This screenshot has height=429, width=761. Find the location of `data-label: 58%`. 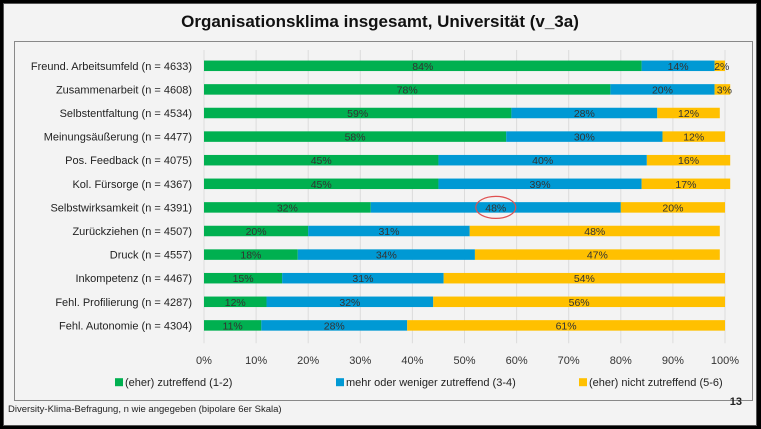

data-label: 58% is located at coordinates (355, 138).